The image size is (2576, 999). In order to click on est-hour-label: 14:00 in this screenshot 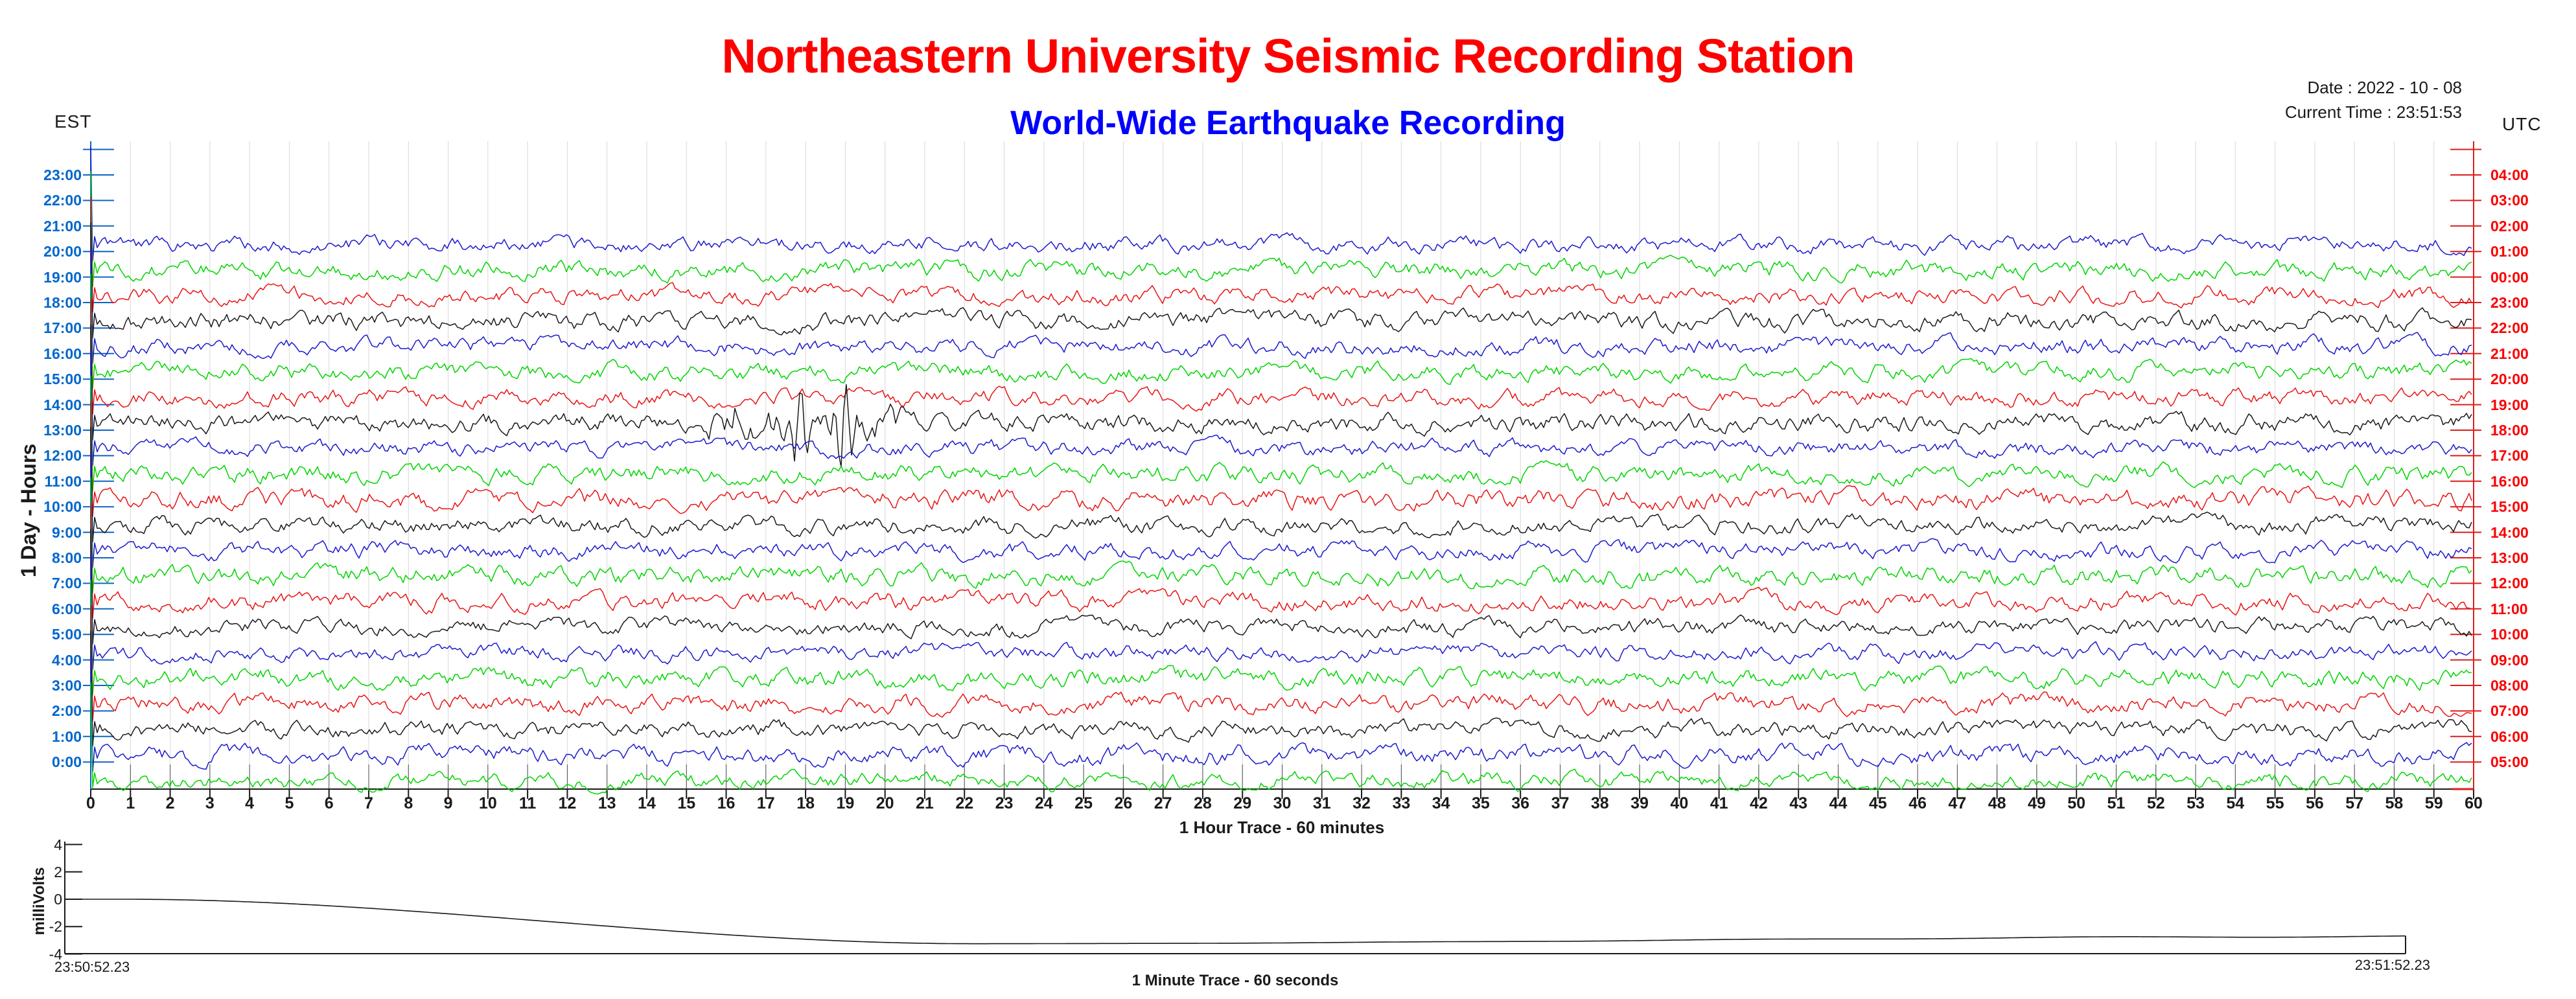, I will do `click(62, 405)`.